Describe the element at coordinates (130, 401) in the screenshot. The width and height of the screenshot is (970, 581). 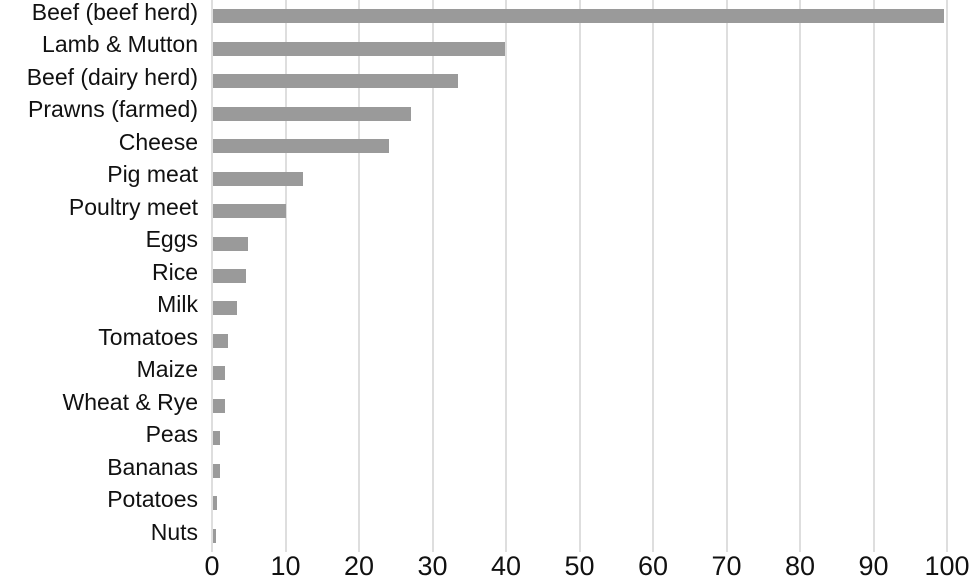
I see `category-label: Wheat & Rye` at that location.